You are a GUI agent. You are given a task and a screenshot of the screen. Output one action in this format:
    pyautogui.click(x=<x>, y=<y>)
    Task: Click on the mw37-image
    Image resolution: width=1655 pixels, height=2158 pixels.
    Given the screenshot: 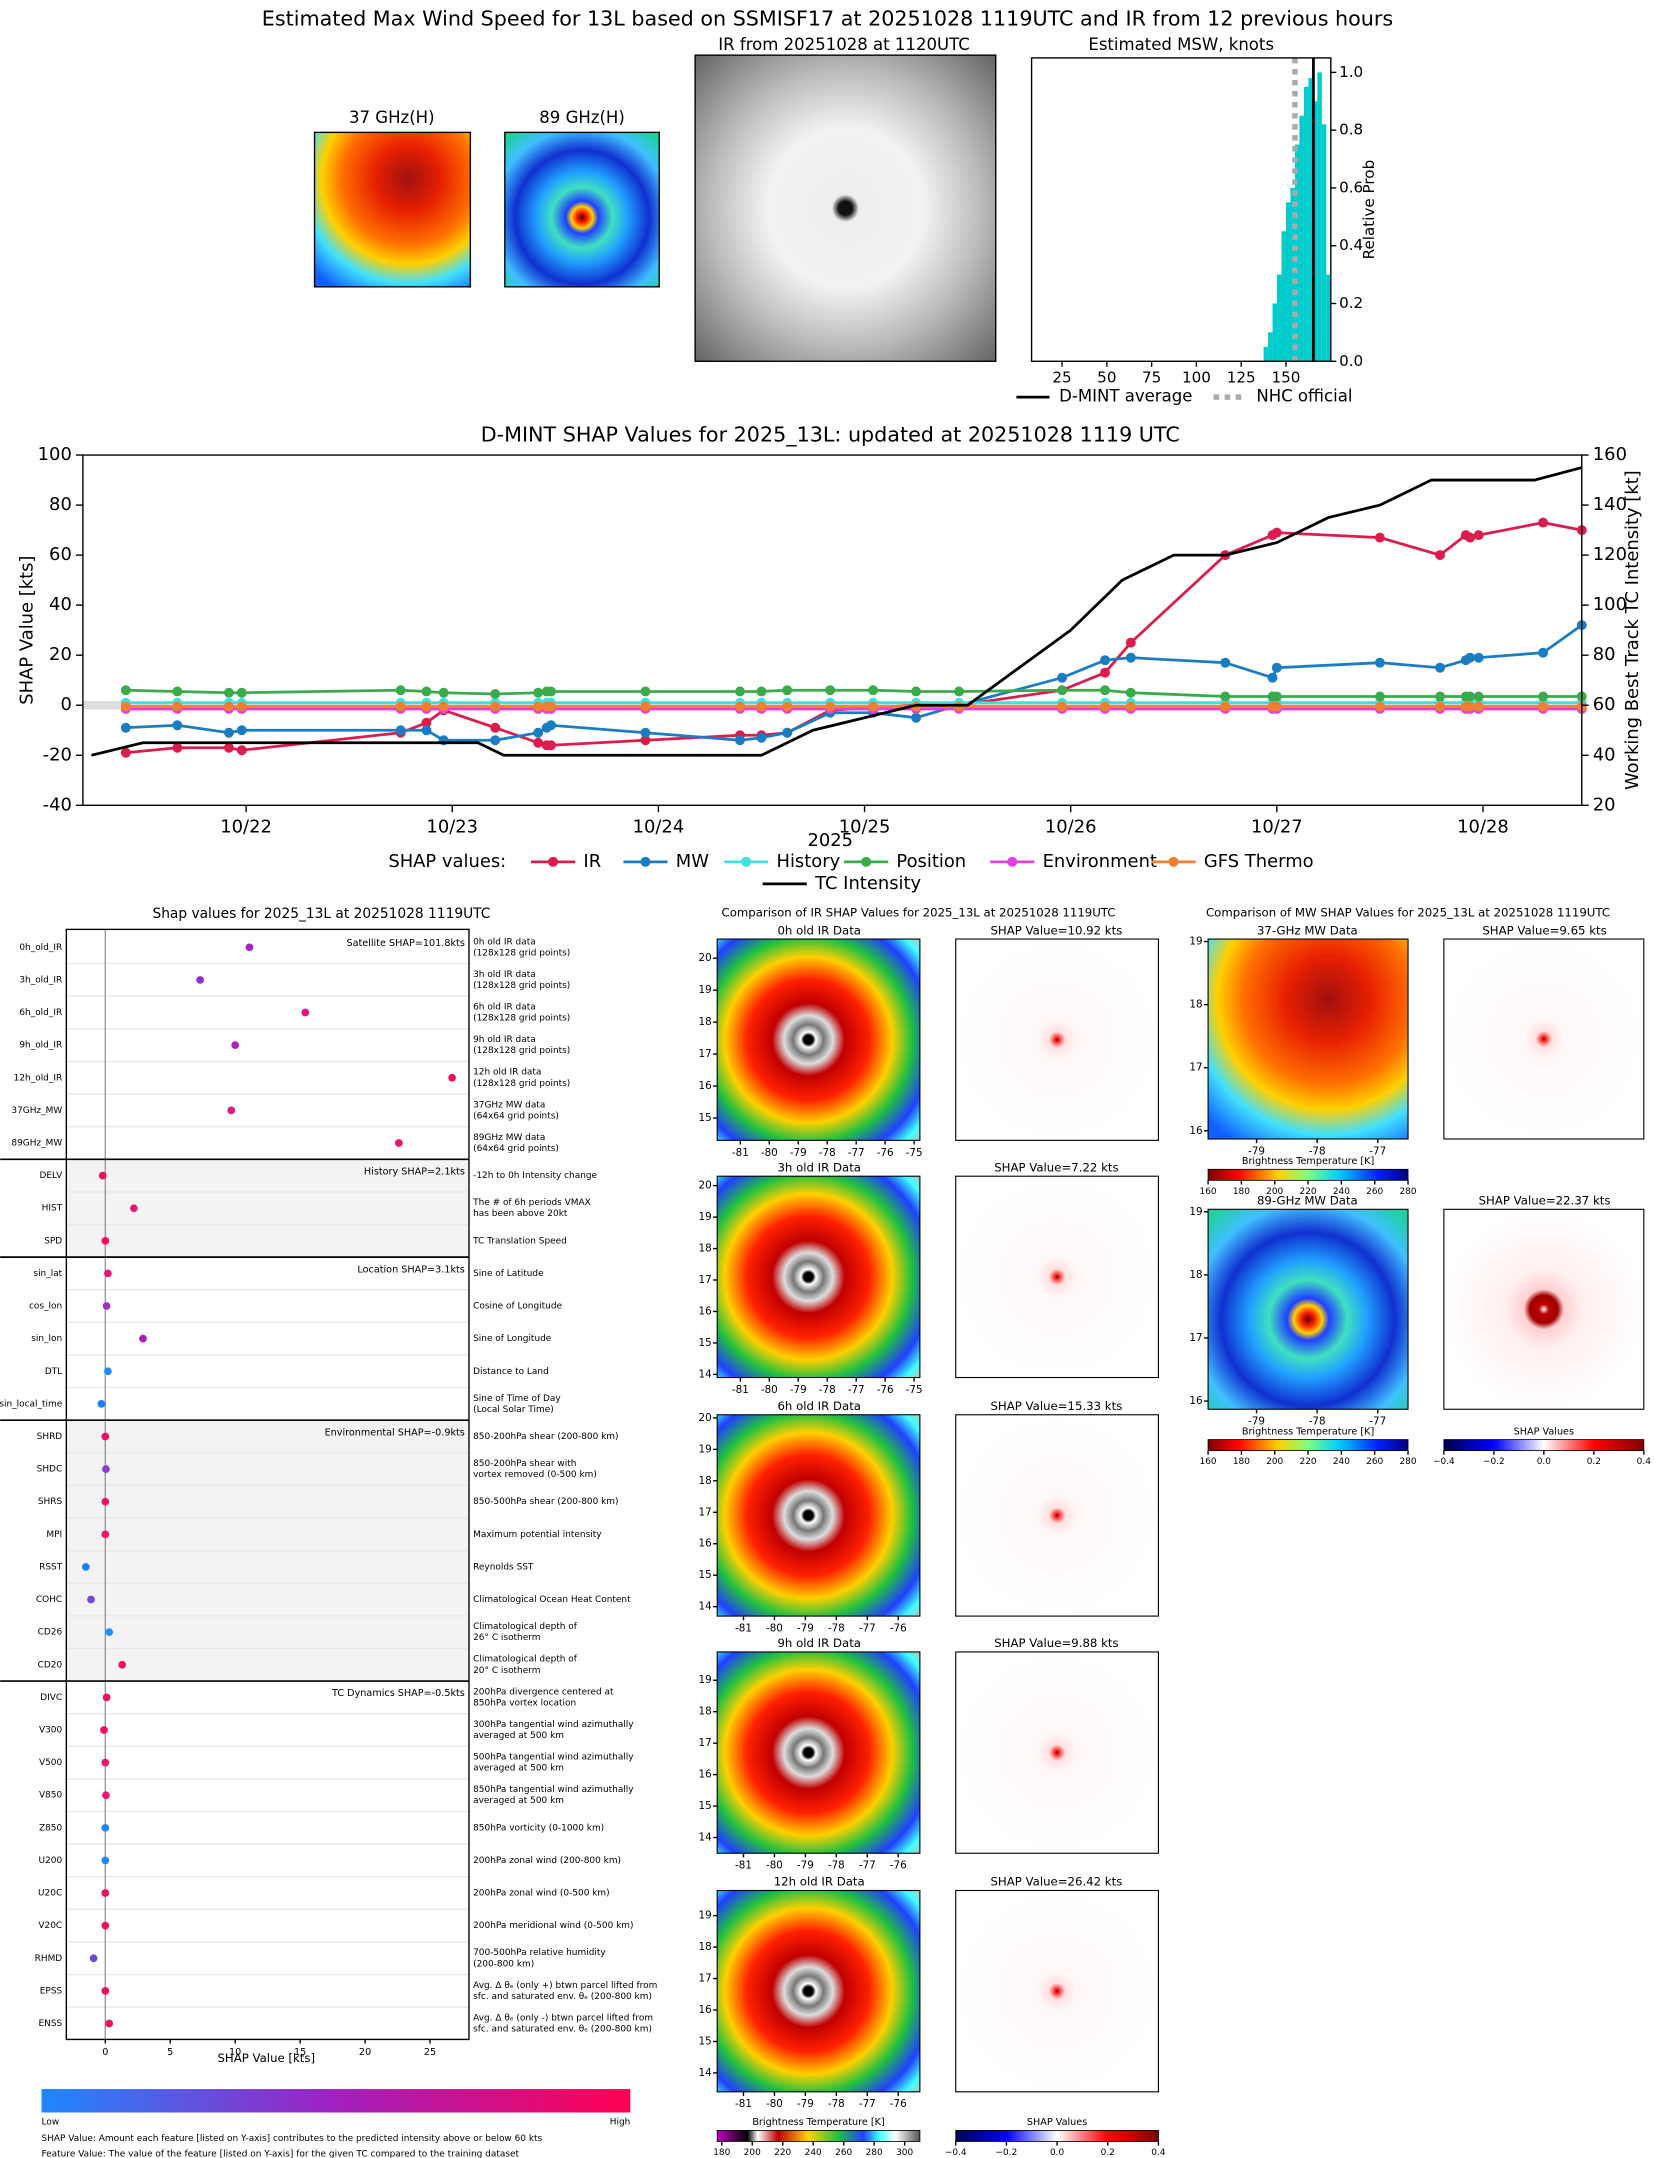 What is the action you would take?
    pyautogui.click(x=392, y=209)
    